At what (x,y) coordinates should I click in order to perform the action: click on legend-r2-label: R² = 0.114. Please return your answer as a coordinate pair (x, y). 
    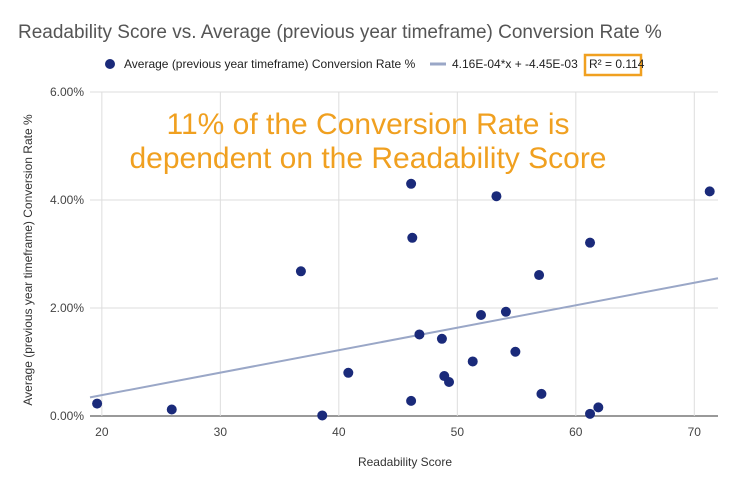
    Looking at the image, I should click on (617, 64).